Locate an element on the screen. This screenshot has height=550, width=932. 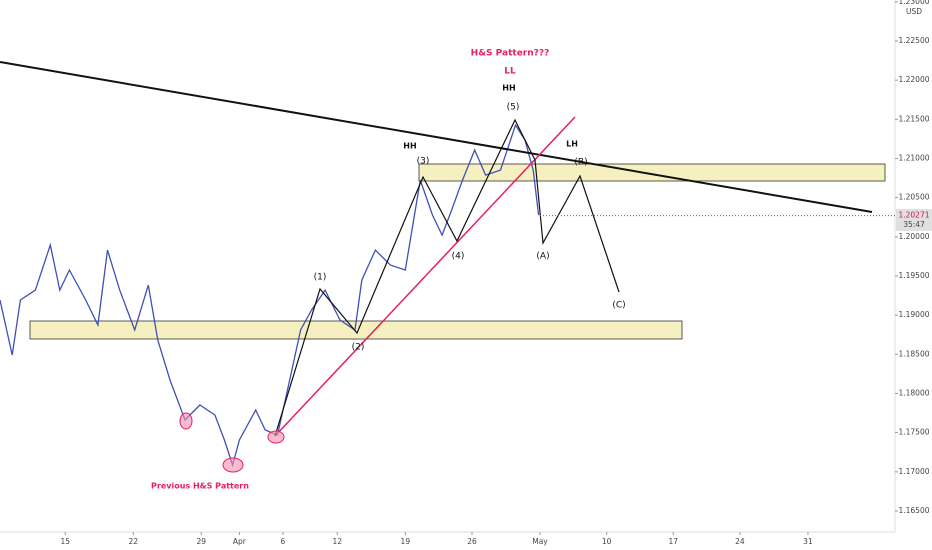
x-tick-label: 12 is located at coordinates (338, 541).